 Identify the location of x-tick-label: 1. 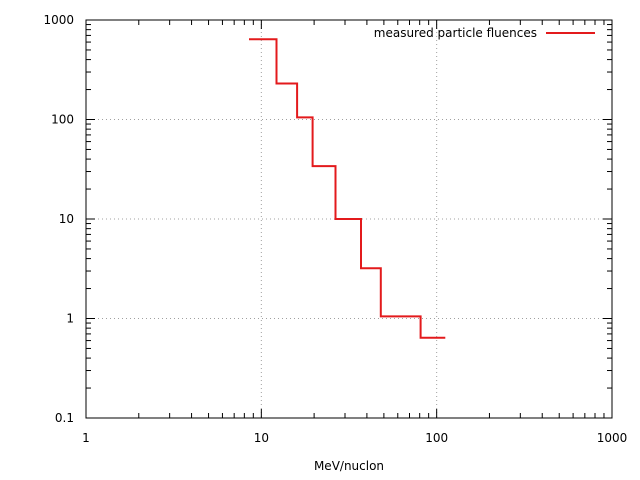
(86, 438).